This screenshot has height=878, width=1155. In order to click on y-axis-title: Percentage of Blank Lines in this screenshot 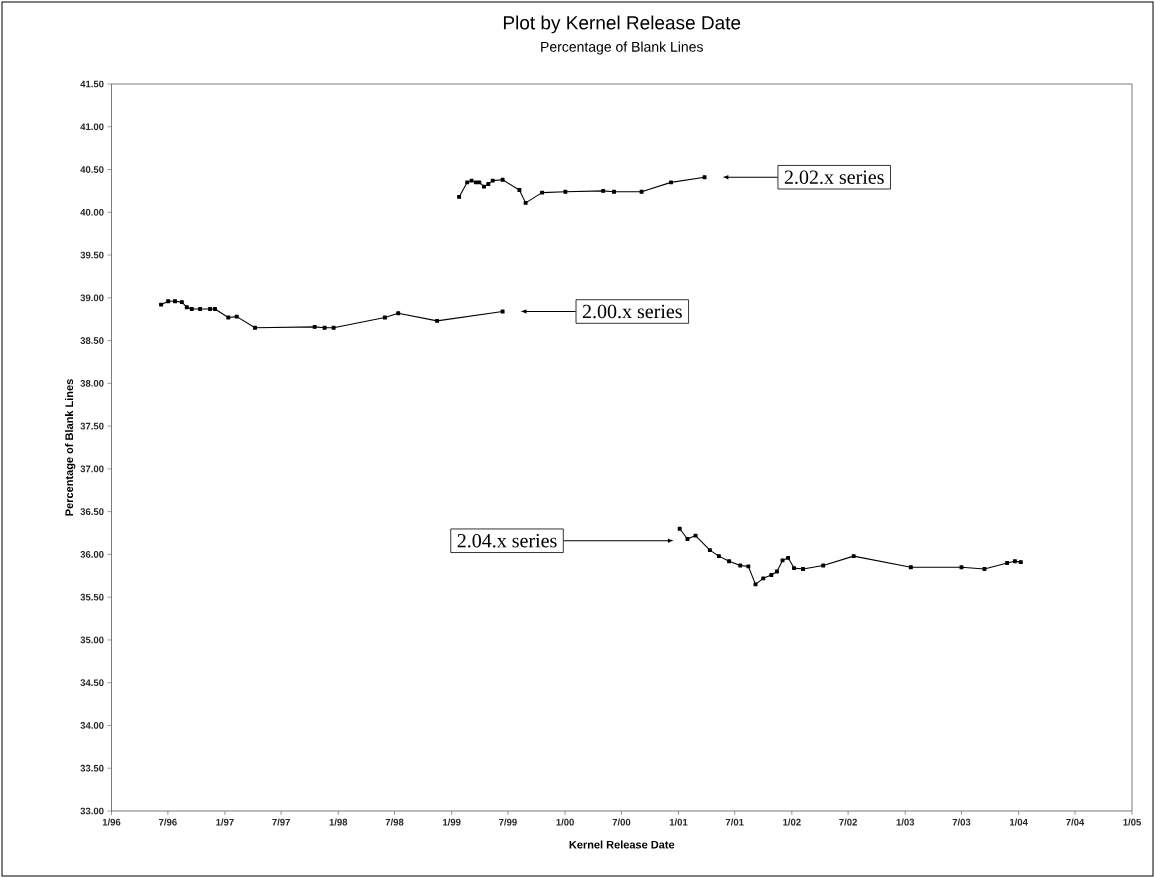, I will do `click(70, 447)`.